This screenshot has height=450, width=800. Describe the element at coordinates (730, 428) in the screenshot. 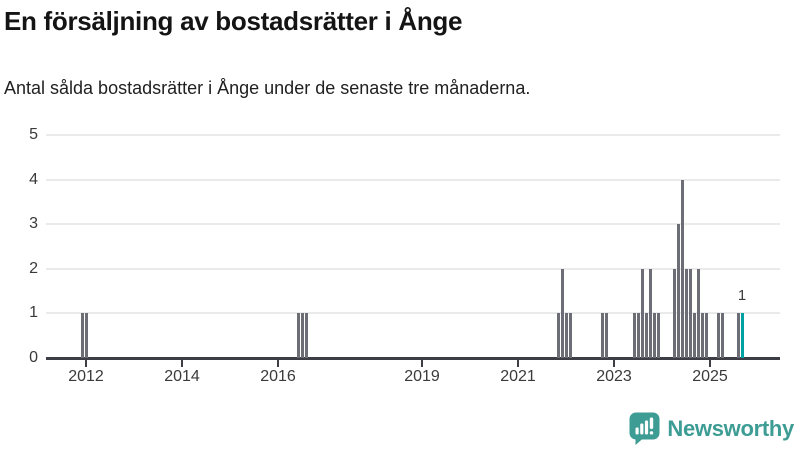

I see `brand-name: Newsworthy` at that location.